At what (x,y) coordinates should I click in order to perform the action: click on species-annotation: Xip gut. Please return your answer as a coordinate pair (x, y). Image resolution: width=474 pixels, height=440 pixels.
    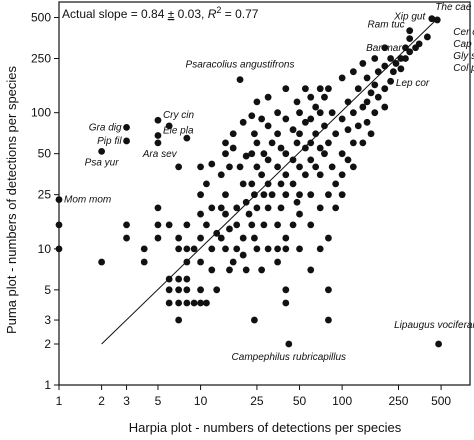
    Looking at the image, I should click on (409, 17).